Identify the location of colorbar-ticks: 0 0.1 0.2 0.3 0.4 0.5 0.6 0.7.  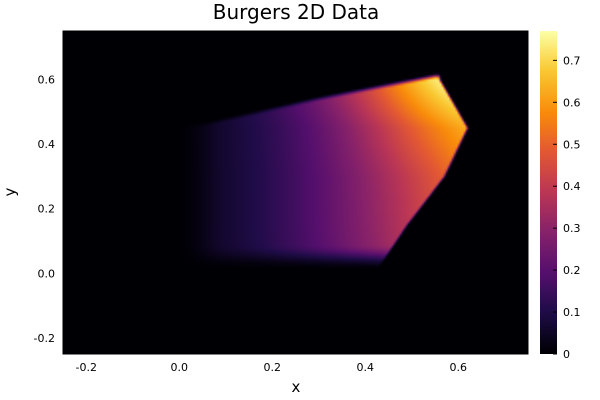
(567, 207).